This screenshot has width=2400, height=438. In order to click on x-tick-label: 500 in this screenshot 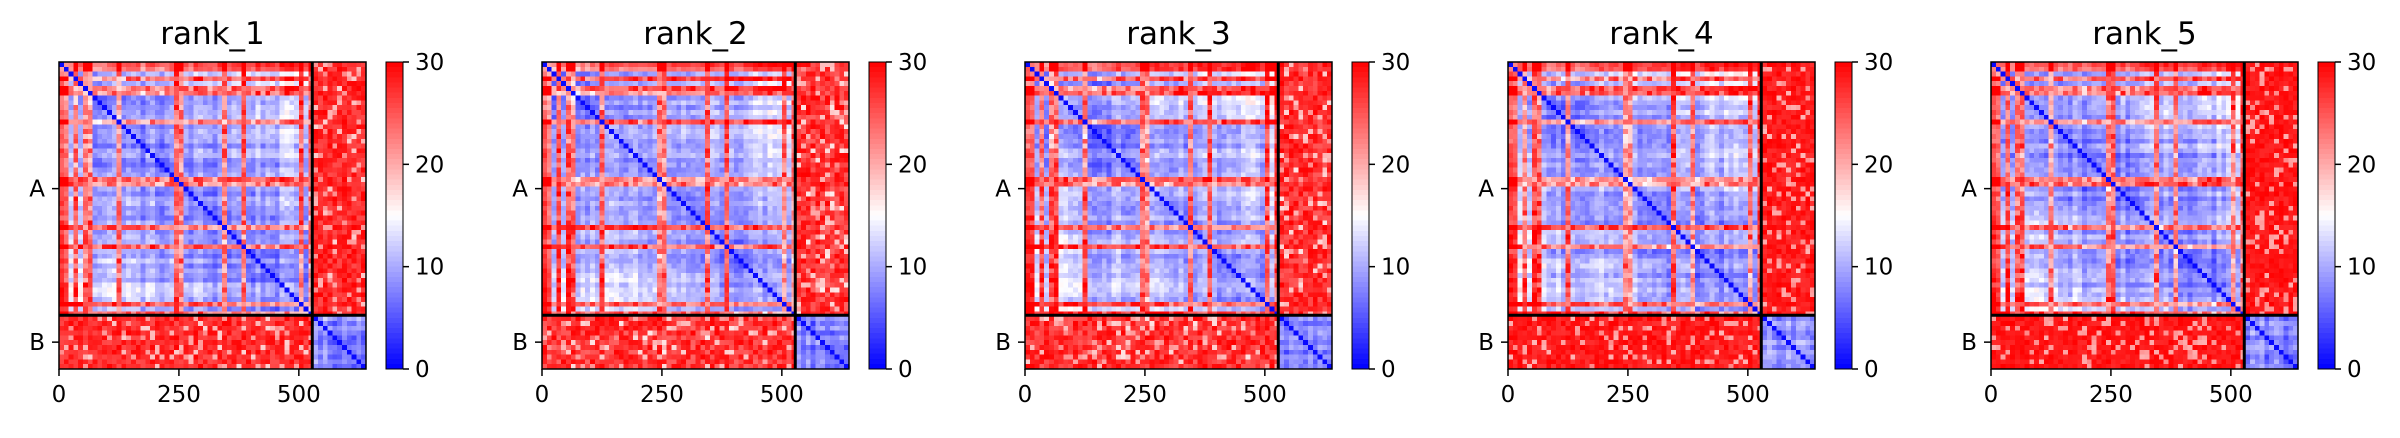, I will do `click(299, 395)`.